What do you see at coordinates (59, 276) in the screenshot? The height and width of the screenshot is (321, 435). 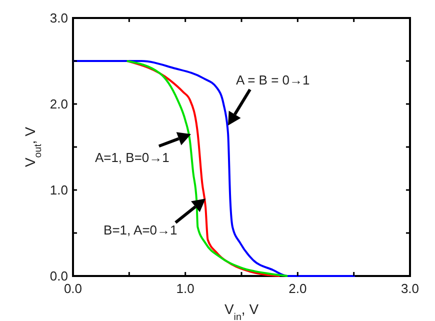 I see `y-tick-label: 0.0` at bounding box center [59, 276].